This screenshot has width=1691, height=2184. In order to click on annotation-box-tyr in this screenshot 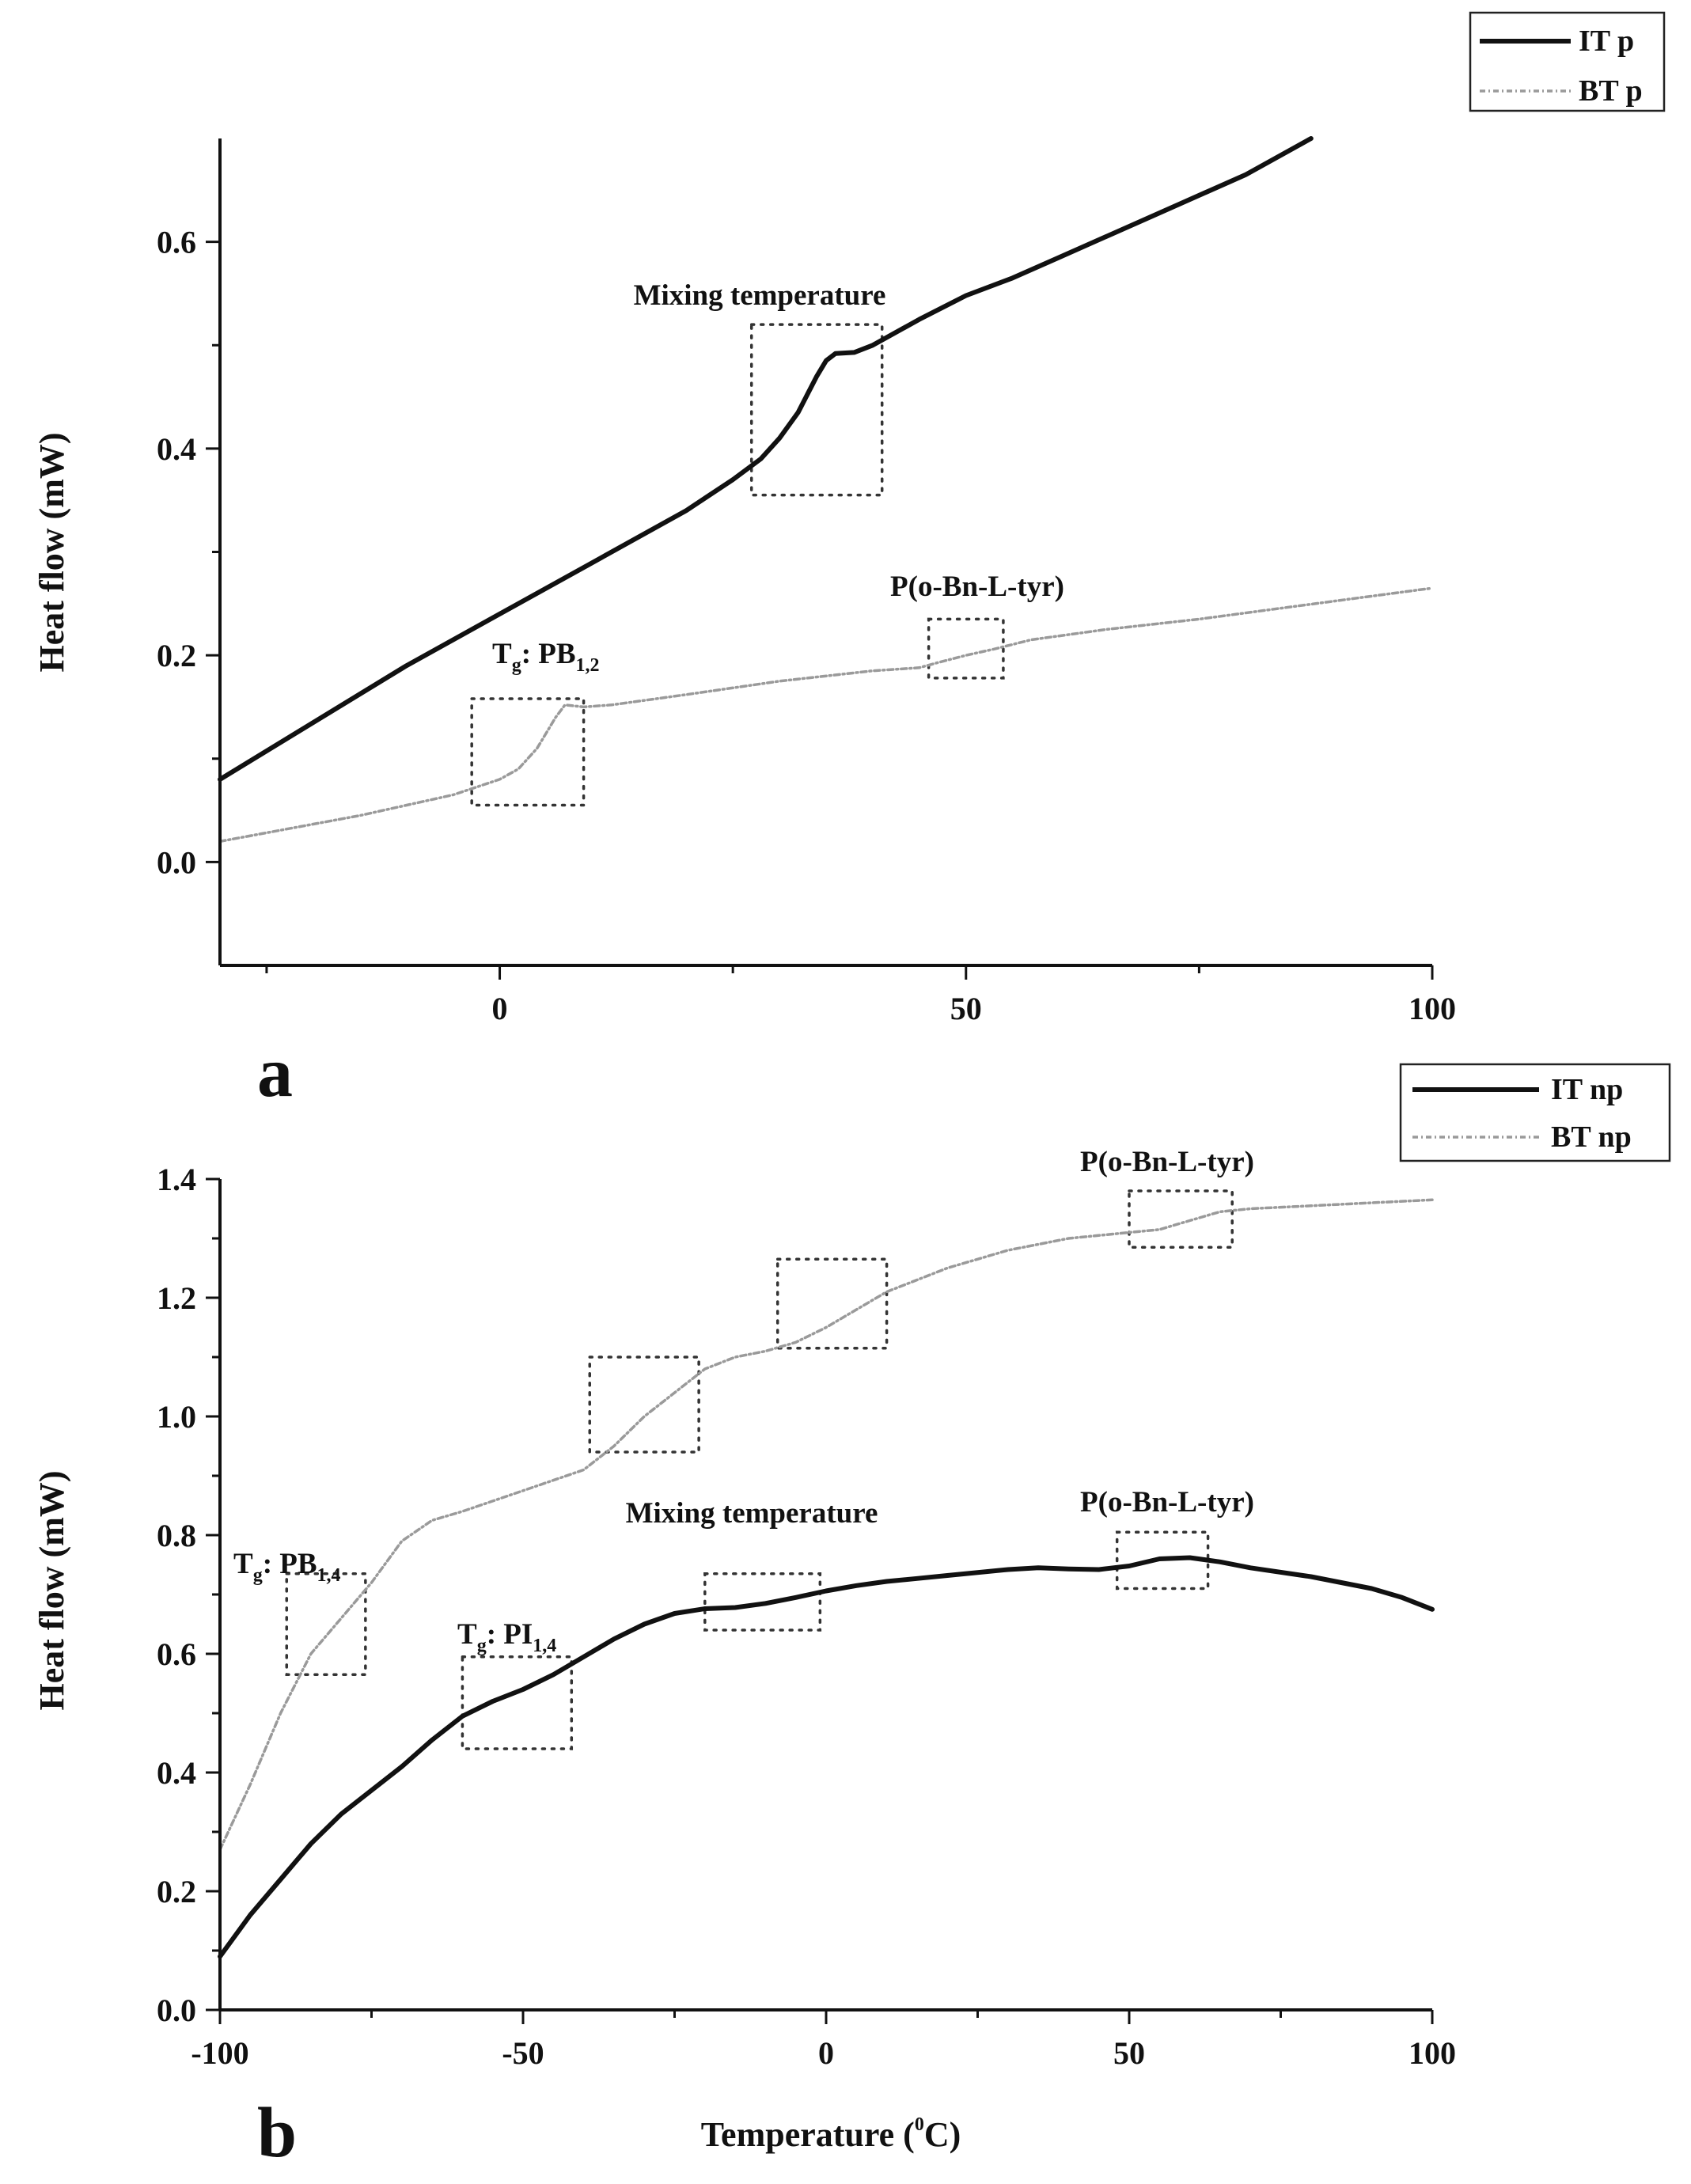, I will do `click(966, 648)`.